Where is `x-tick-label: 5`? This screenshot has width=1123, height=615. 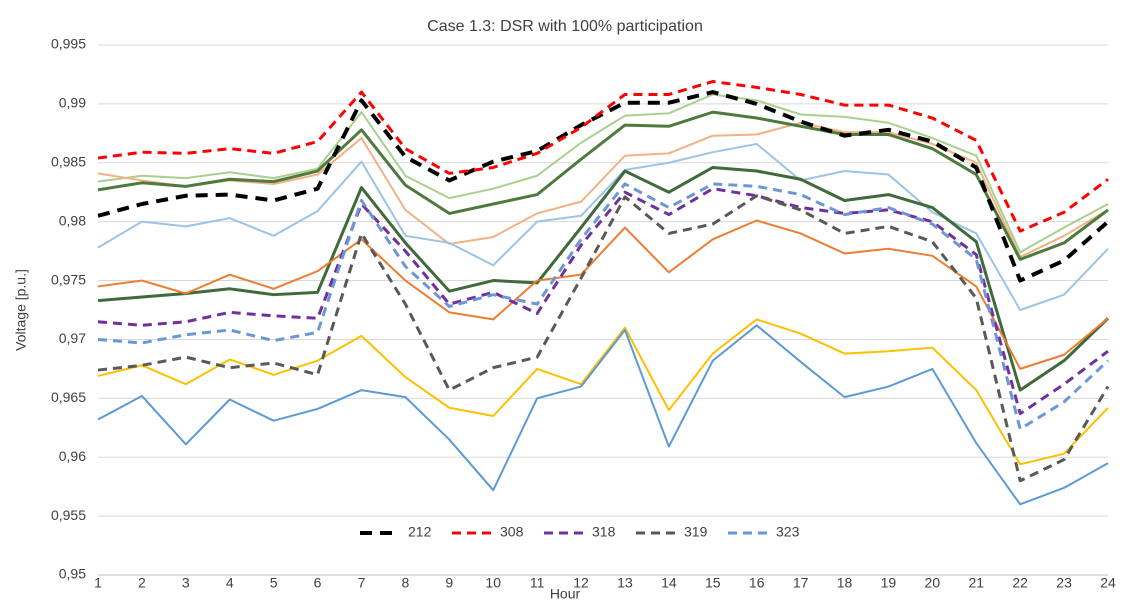
x-tick-label: 5 is located at coordinates (274, 583).